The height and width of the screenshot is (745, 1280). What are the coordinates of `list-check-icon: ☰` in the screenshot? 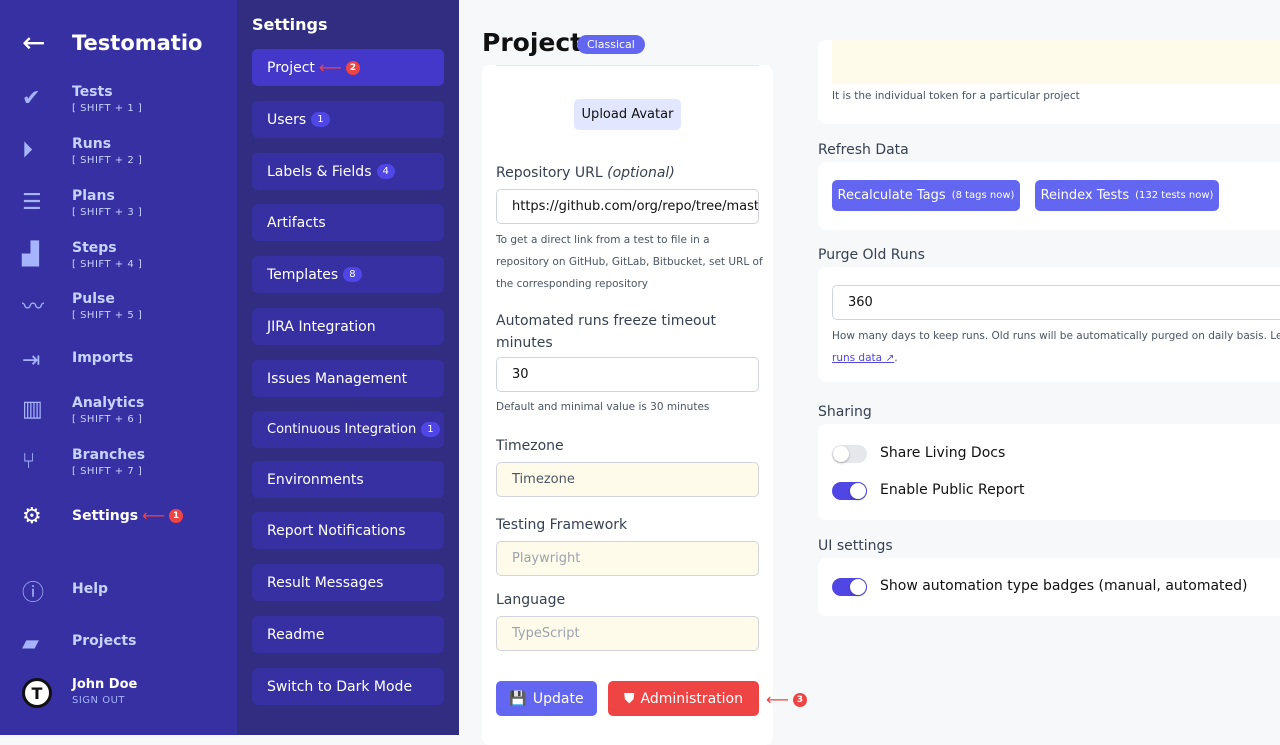 It's located at (32, 202).